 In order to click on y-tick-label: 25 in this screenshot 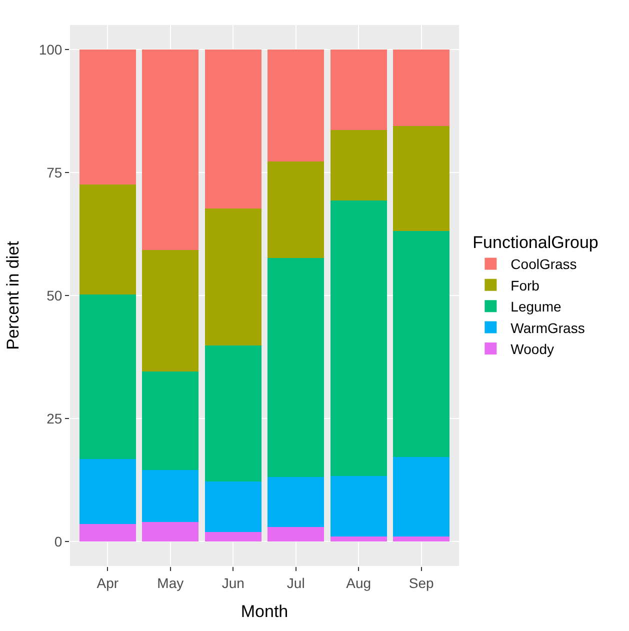, I will do `click(54, 418)`.